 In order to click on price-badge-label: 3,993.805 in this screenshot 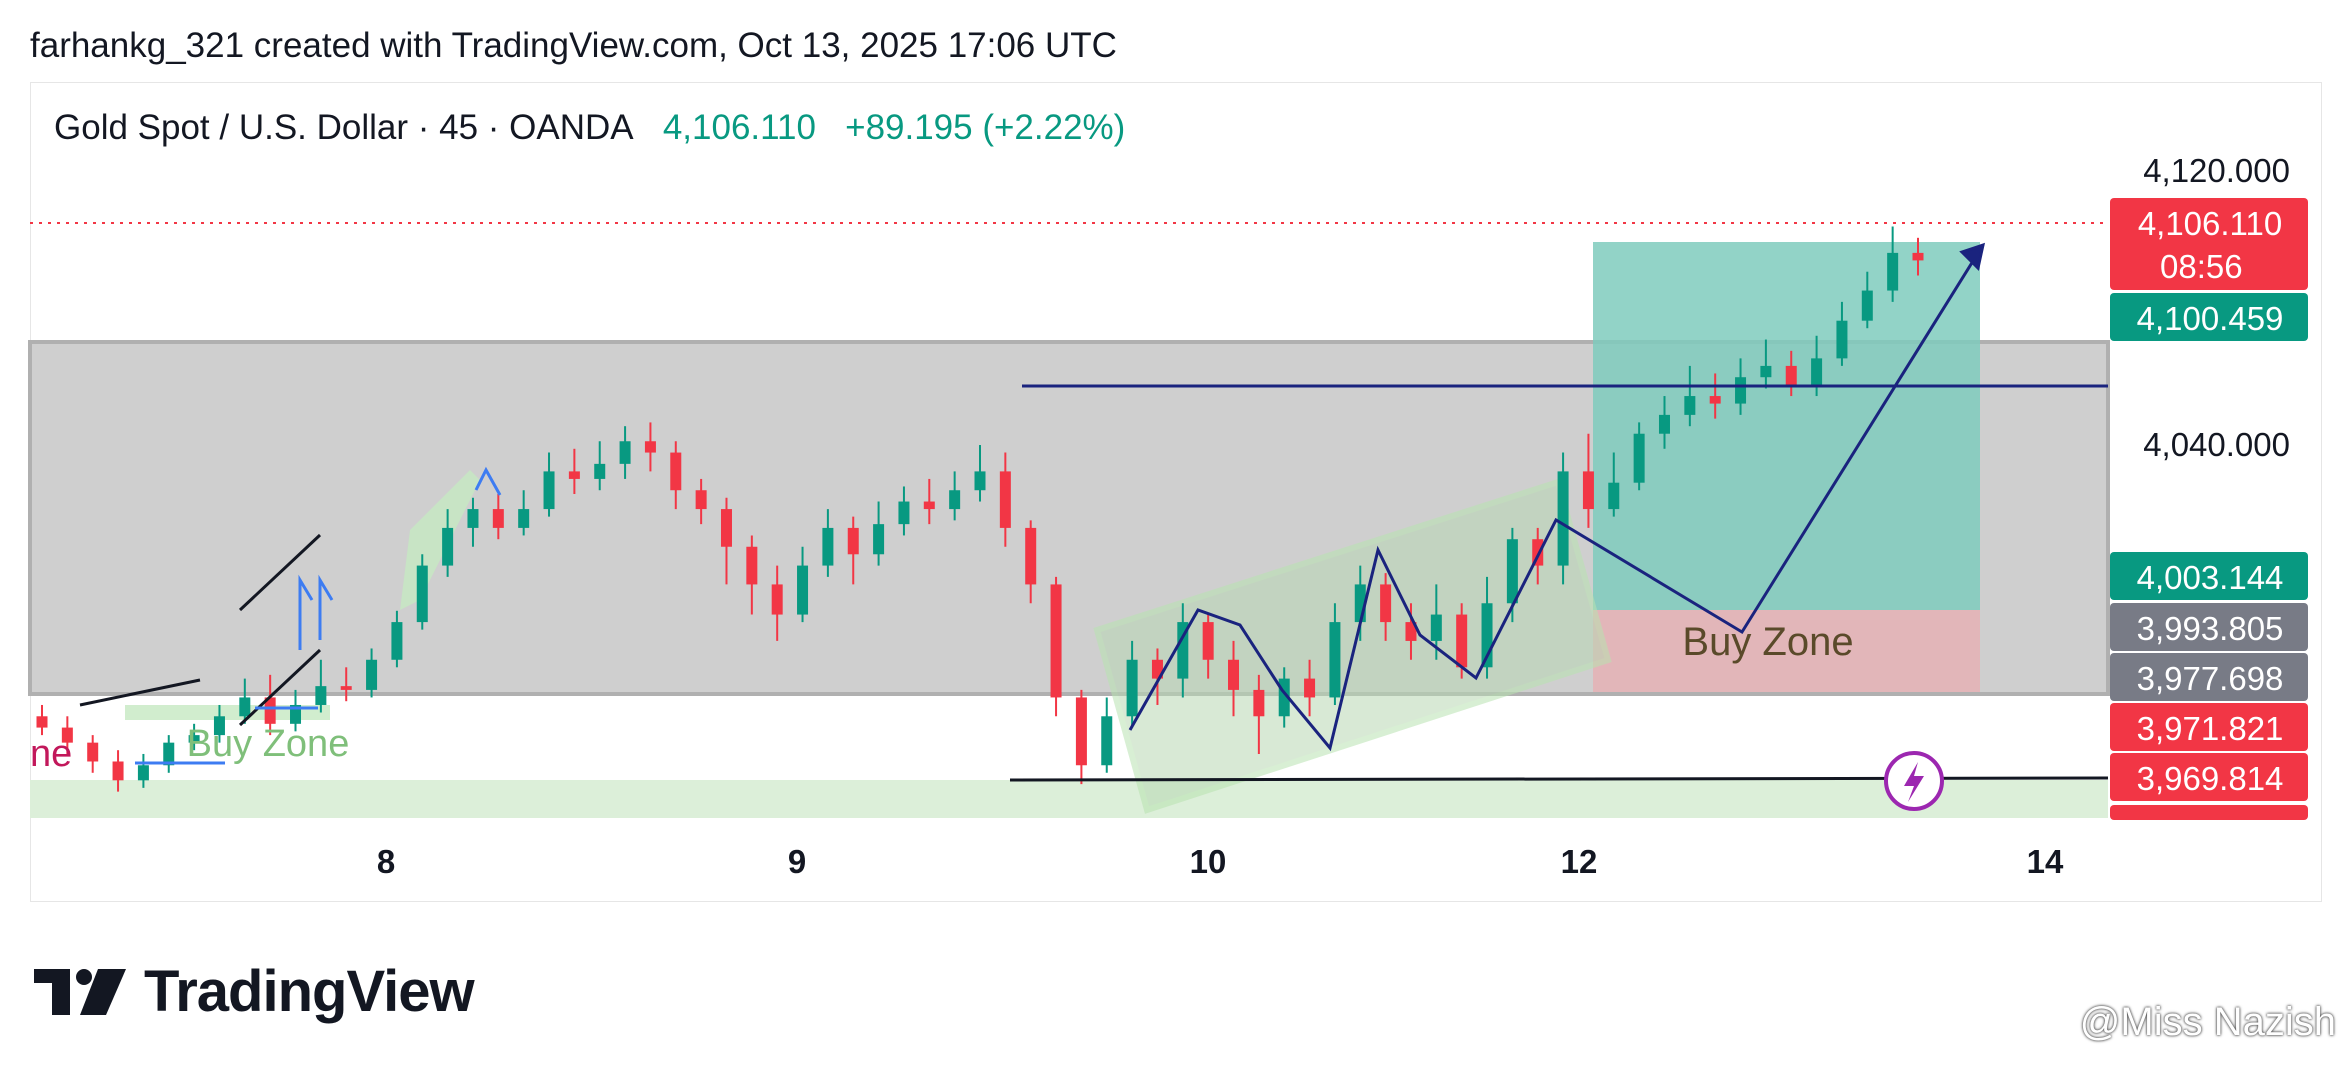, I will do `click(2210, 628)`.